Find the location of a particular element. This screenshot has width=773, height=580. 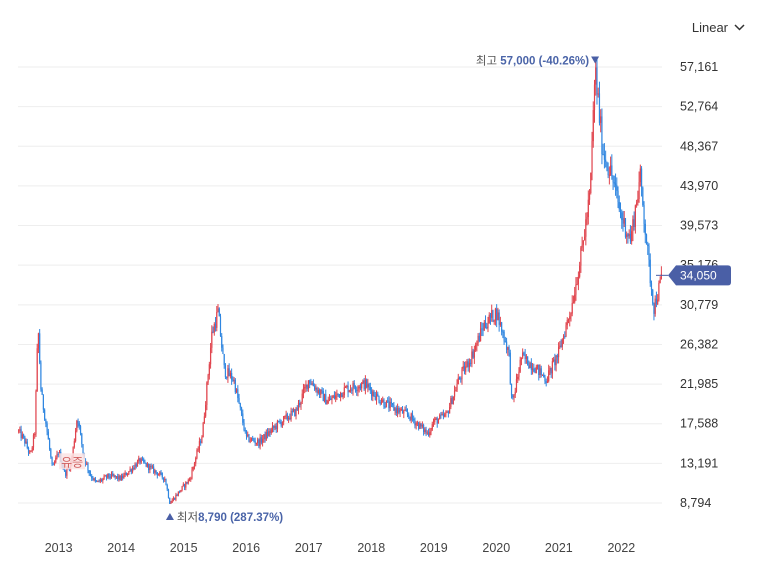

scale-toggle-dropdown: Linear is located at coordinates (718, 27).